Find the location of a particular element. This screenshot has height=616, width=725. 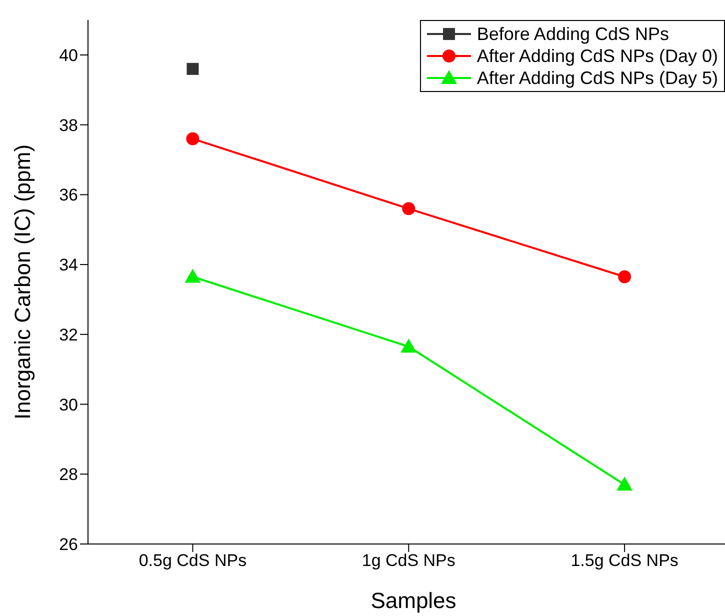

y-tick-label: 28 is located at coordinates (68, 474).